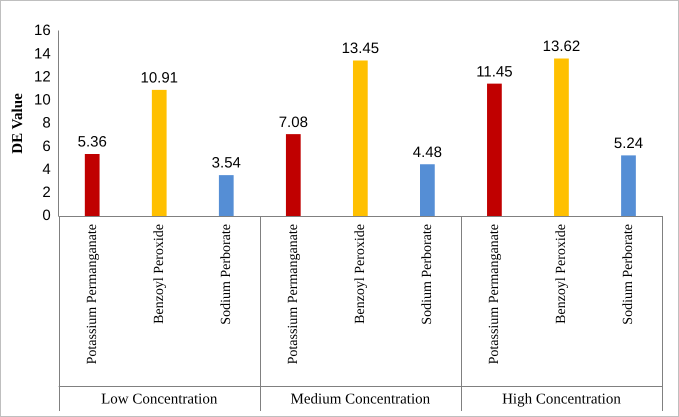 The width and height of the screenshot is (679, 417). Describe the element at coordinates (46, 215) in the screenshot. I see `y-tick-label: 0` at that location.